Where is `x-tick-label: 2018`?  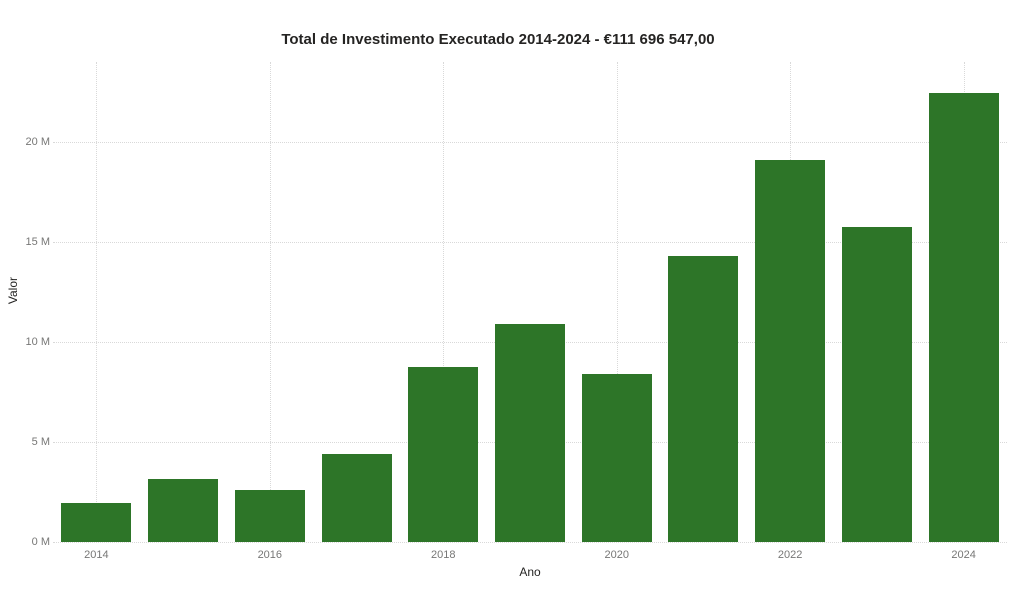
x-tick-label: 2018 is located at coordinates (443, 555).